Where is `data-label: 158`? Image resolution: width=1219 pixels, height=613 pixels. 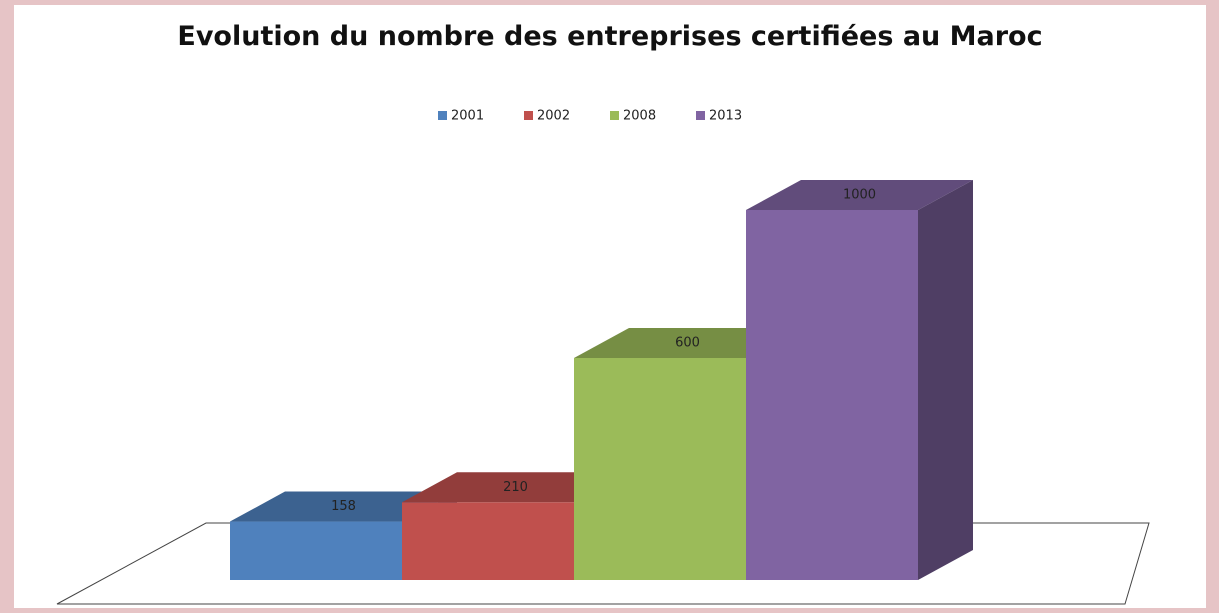 data-label: 158 is located at coordinates (343, 506).